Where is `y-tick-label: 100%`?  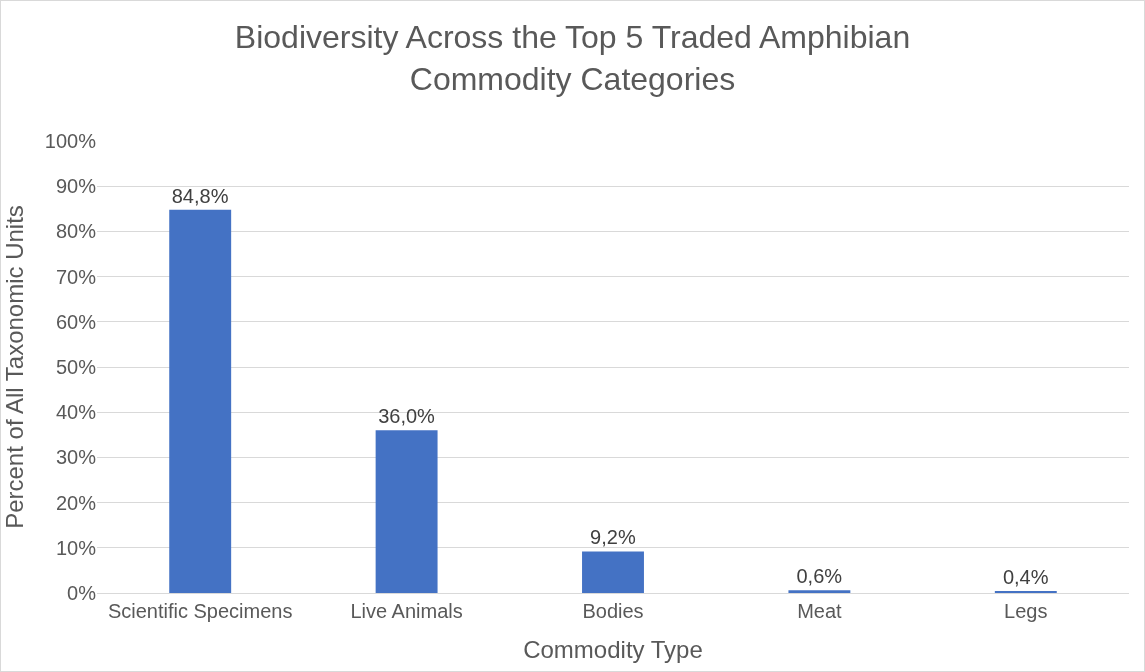 y-tick-label: 100% is located at coordinates (70, 141).